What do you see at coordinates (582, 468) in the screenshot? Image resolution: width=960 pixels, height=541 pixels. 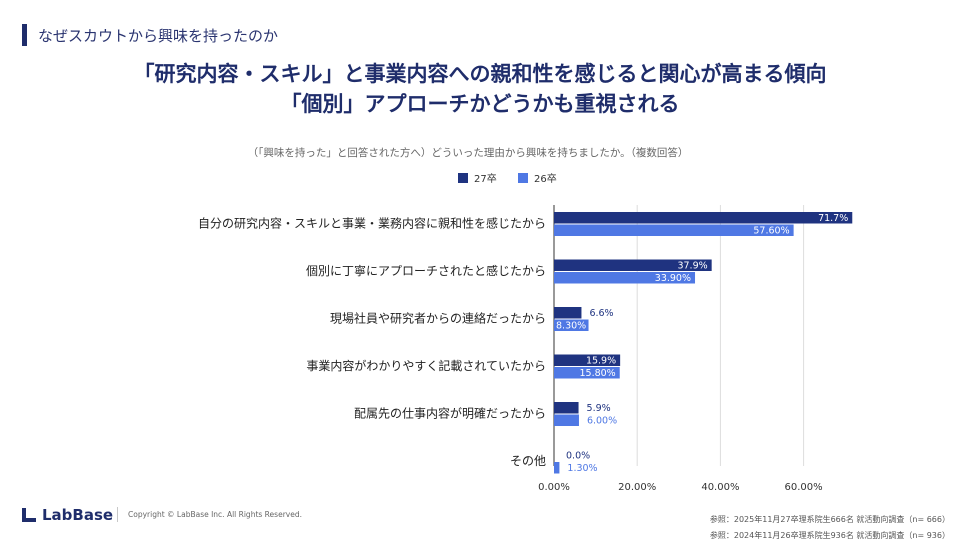 I see `data-label-26卒: 1.30%` at bounding box center [582, 468].